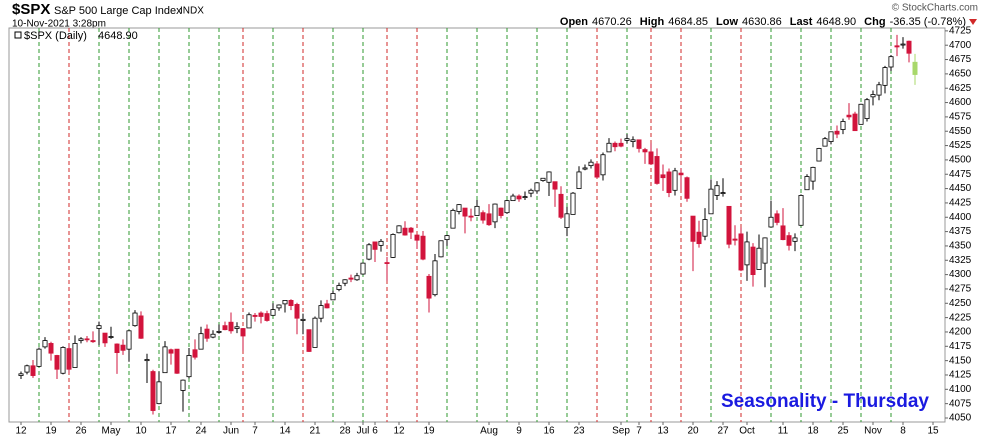 The image size is (990, 438). I want to click on quote-value: 4648.90, so click(836, 22).